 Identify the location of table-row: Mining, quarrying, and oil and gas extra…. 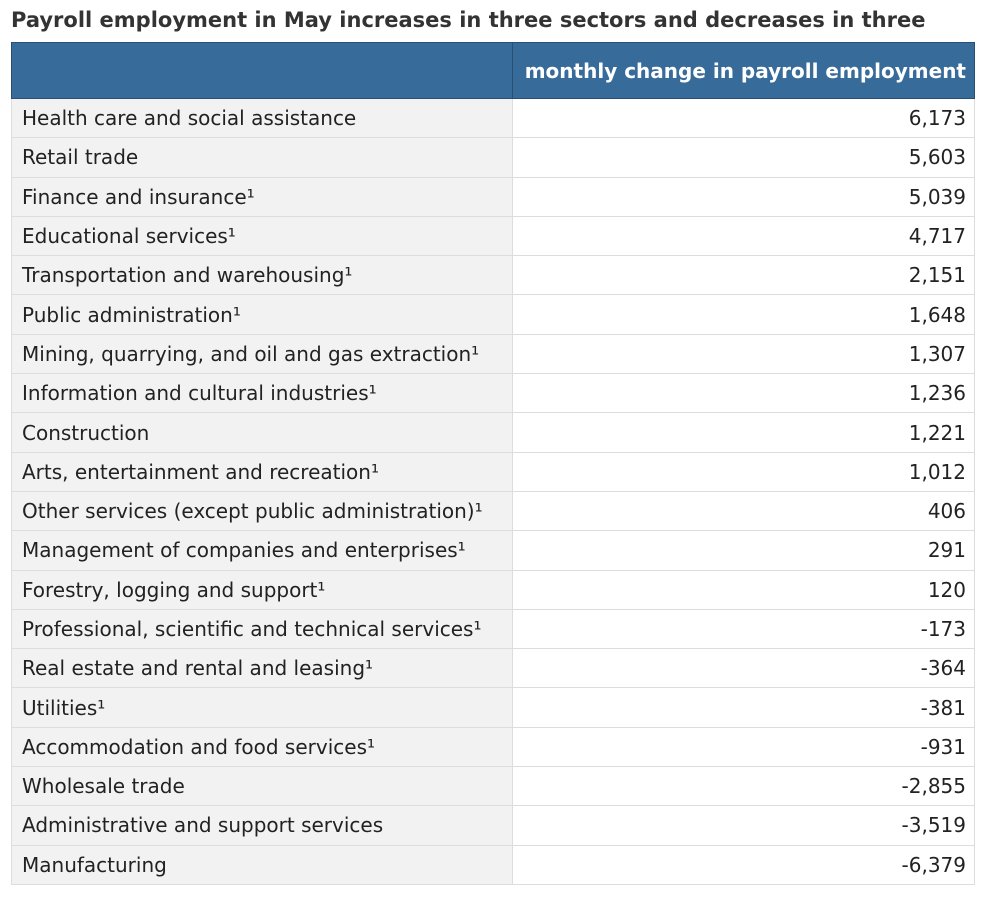
(493, 354).